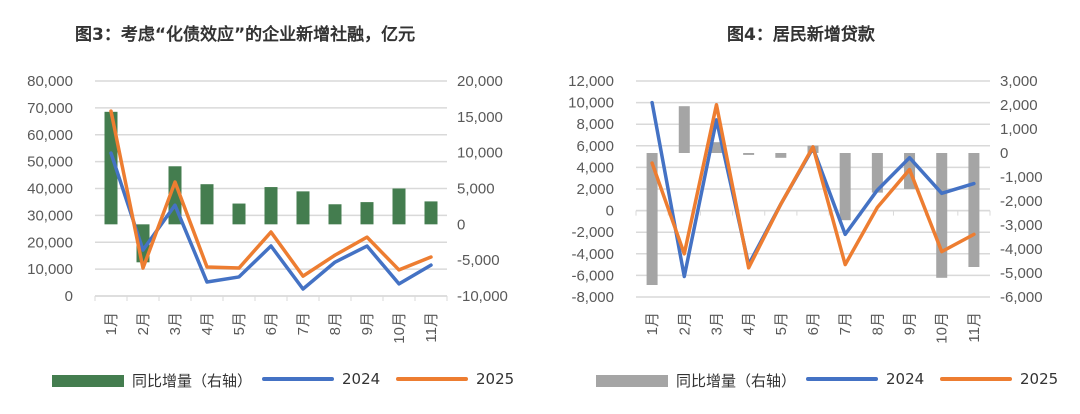  I want to click on right-axis-tick: 1,000, so click(1019, 129).